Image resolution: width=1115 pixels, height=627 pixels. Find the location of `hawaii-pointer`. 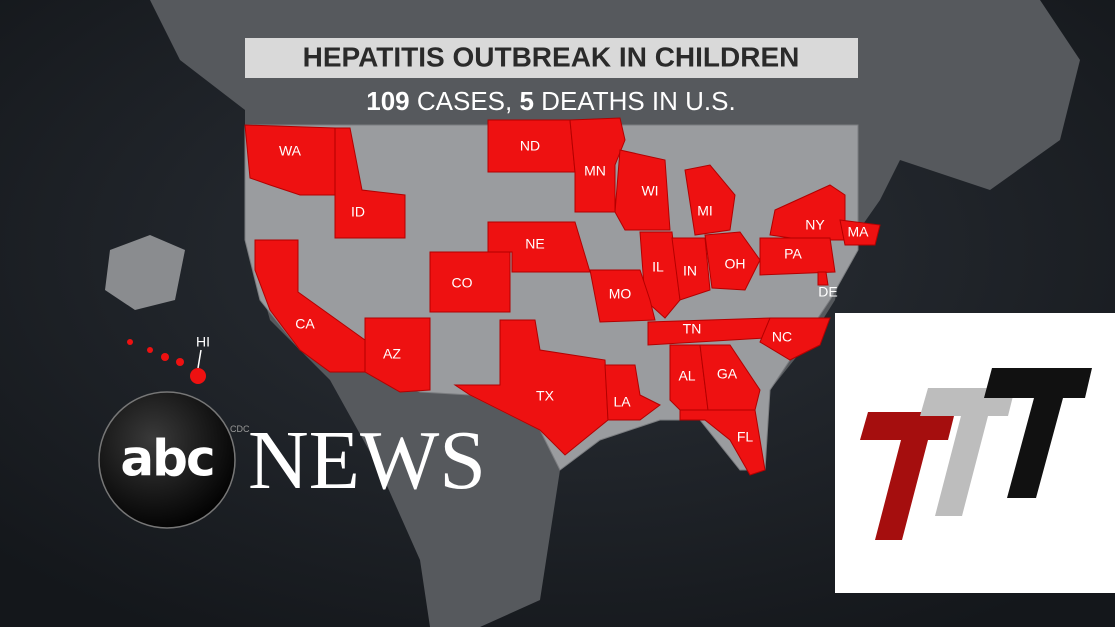

hawaii-pointer is located at coordinates (199, 359).